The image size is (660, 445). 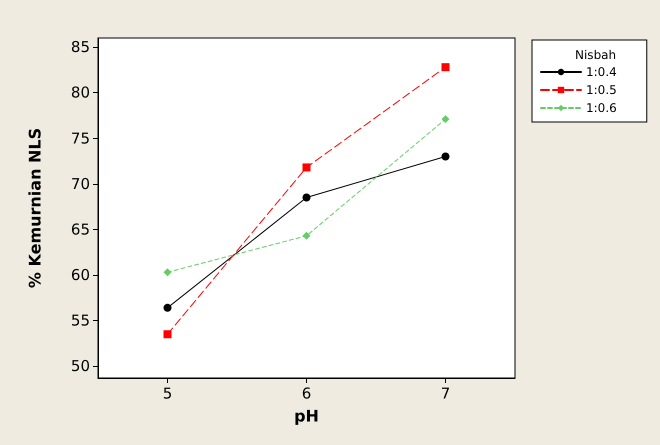 What do you see at coordinates (80, 321) in the screenshot?
I see `y-tick-label: 55` at bounding box center [80, 321].